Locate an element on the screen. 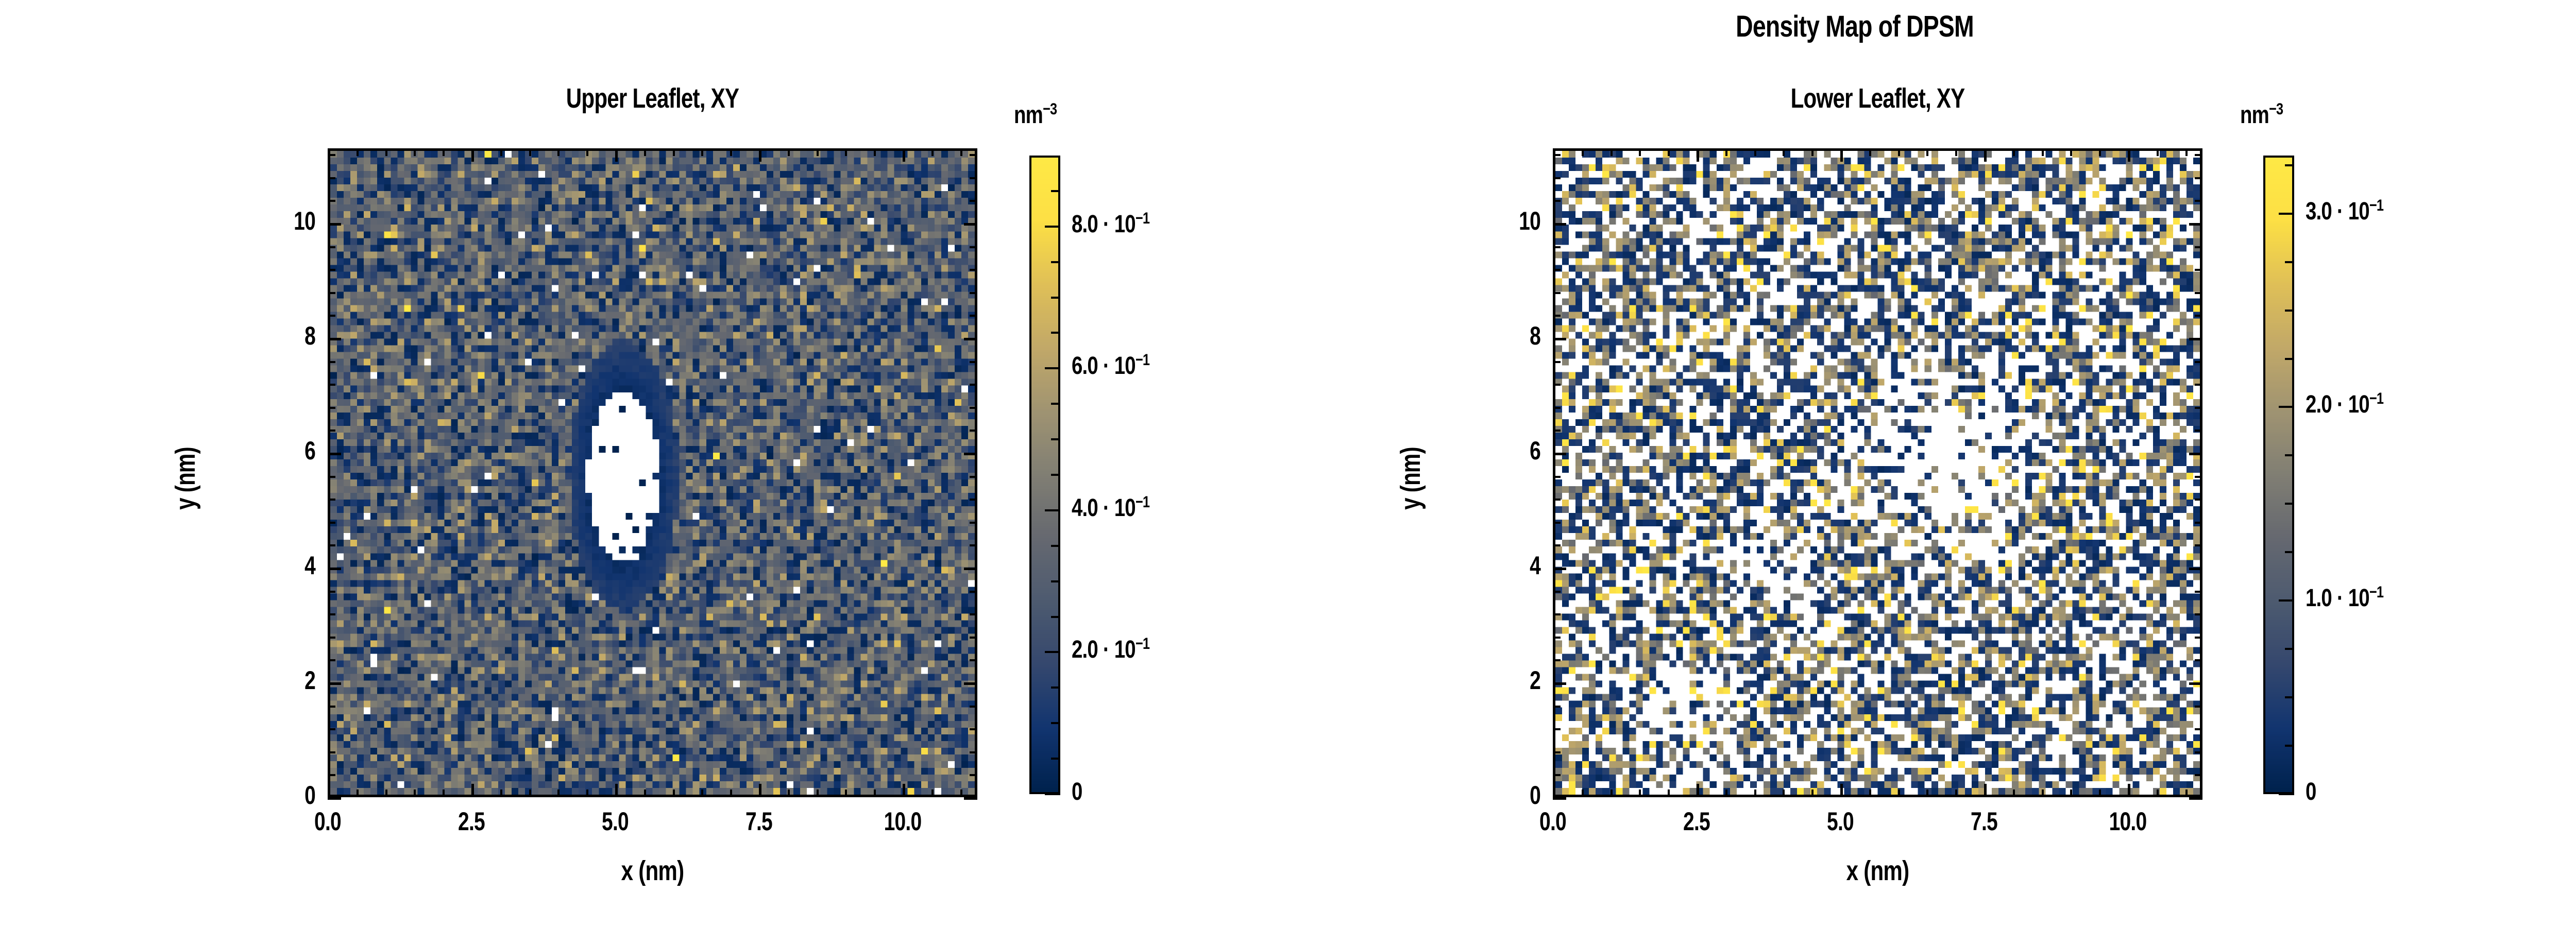 This screenshot has width=2576, height=927. colorbar-tick-label: 8.0 · 10⁻¹ is located at coordinates (1111, 223).